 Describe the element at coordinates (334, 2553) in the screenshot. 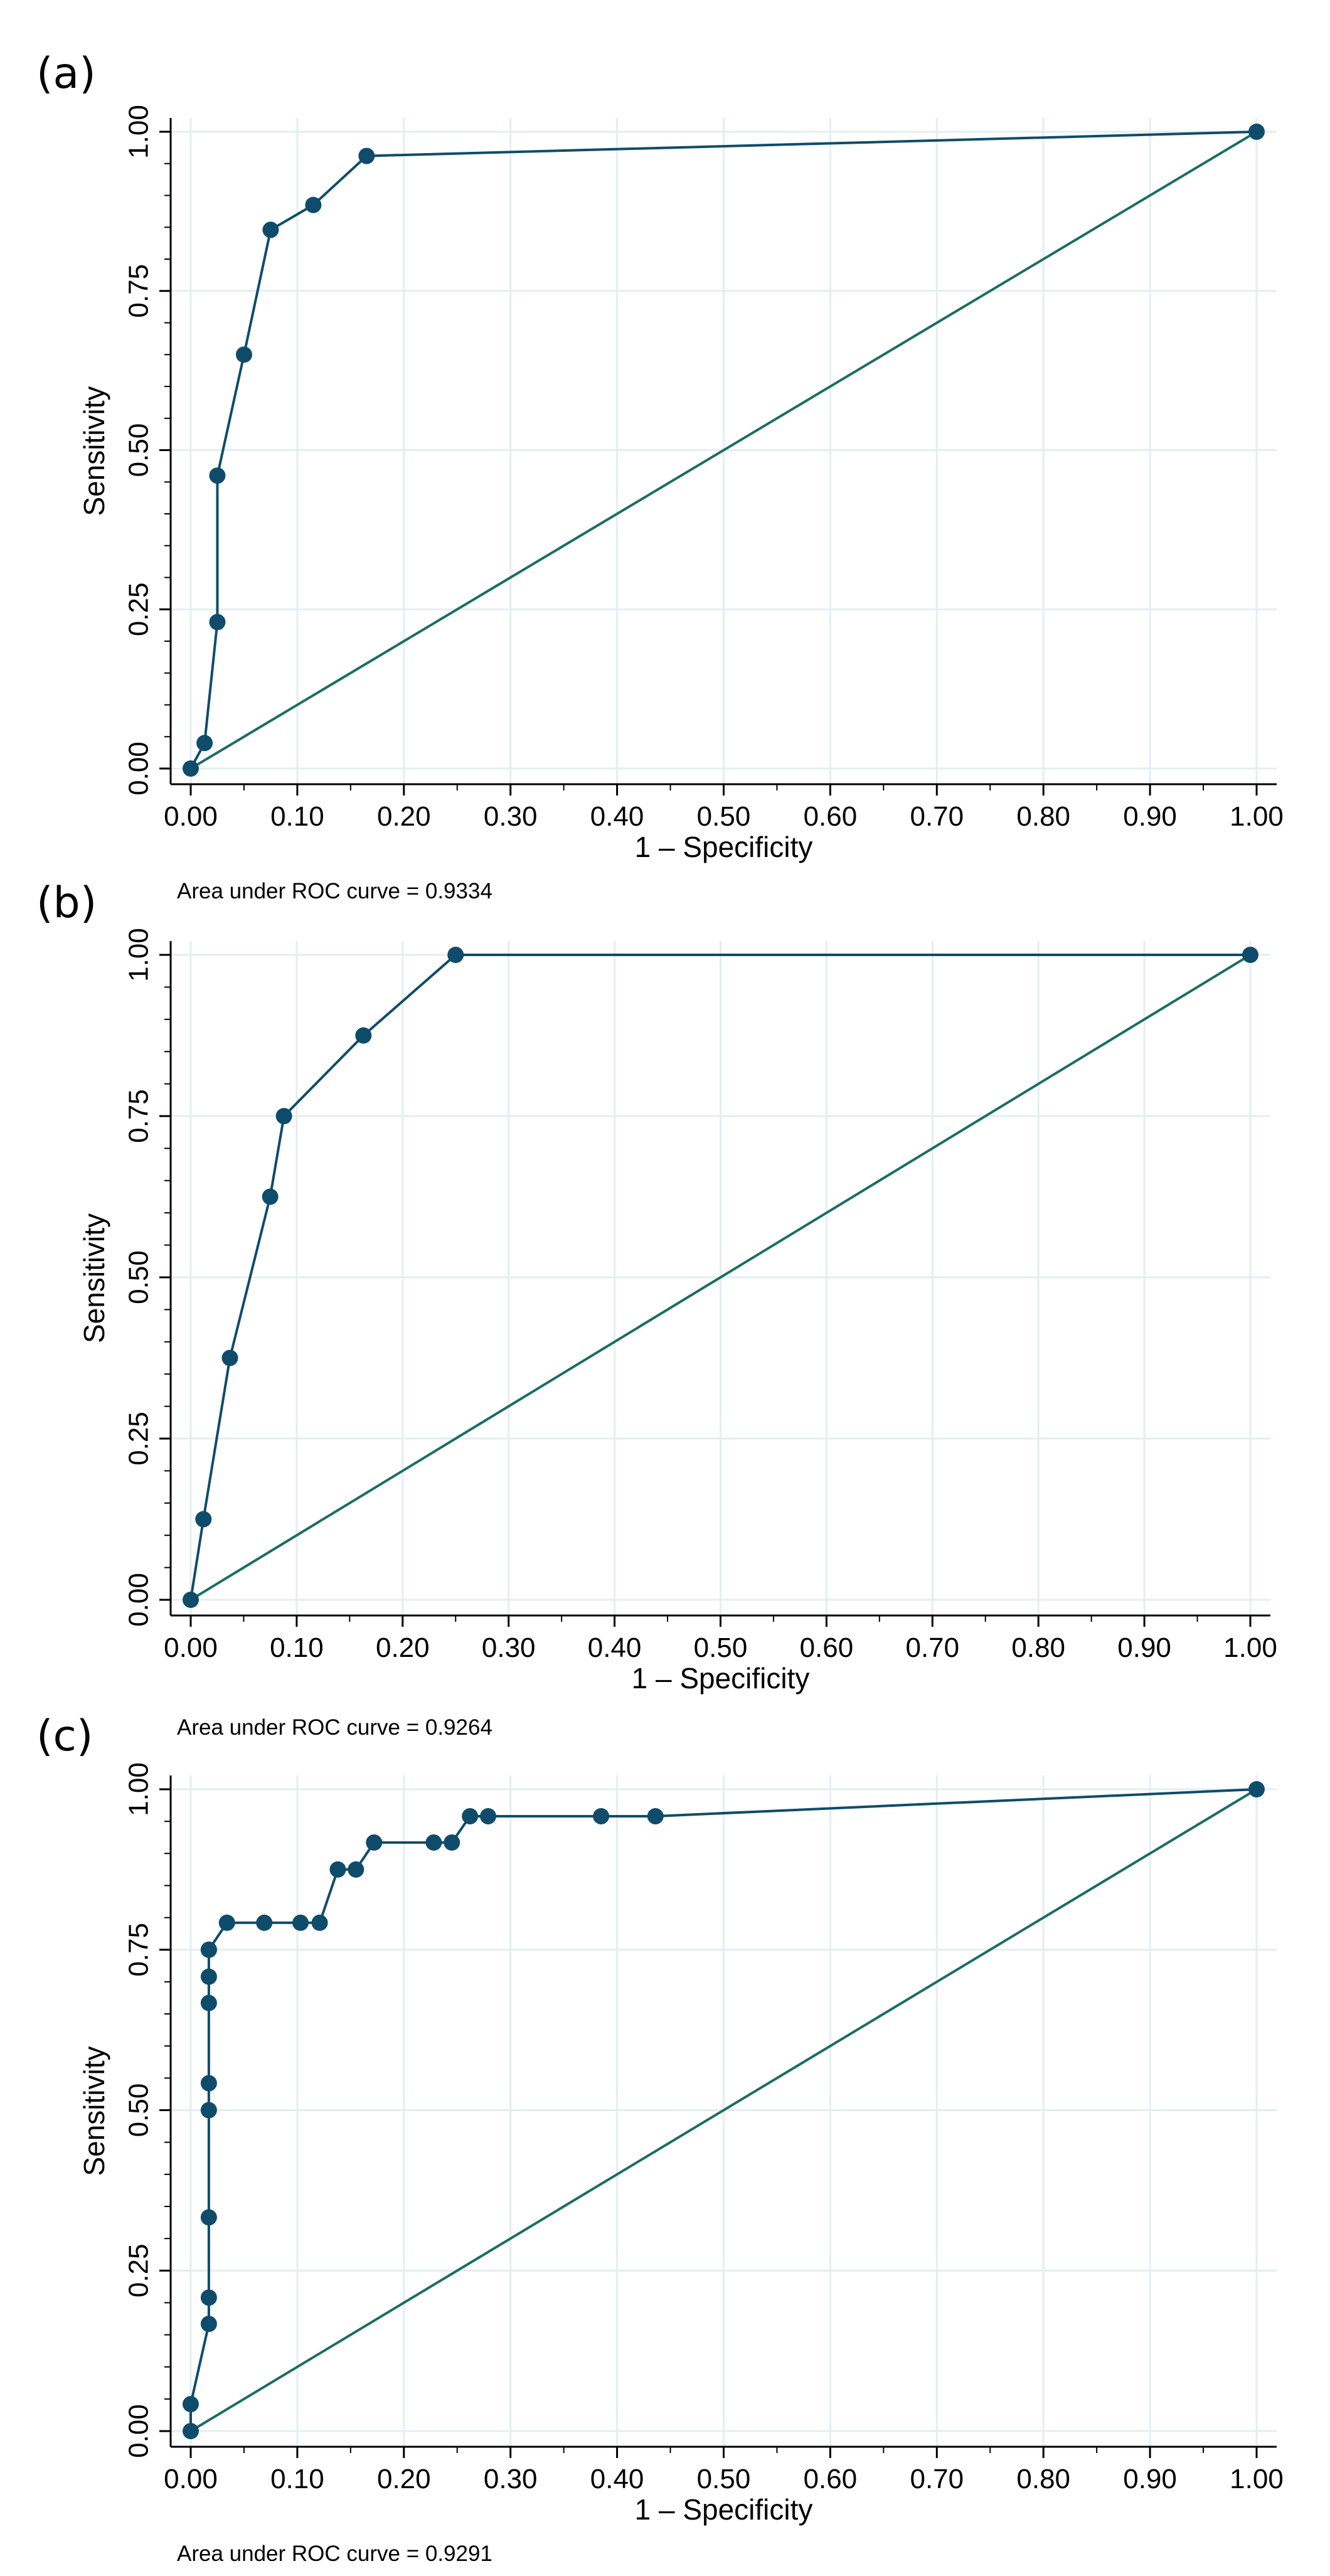

I see `auc-note: Area under ROC curve = 0.9291` at that location.